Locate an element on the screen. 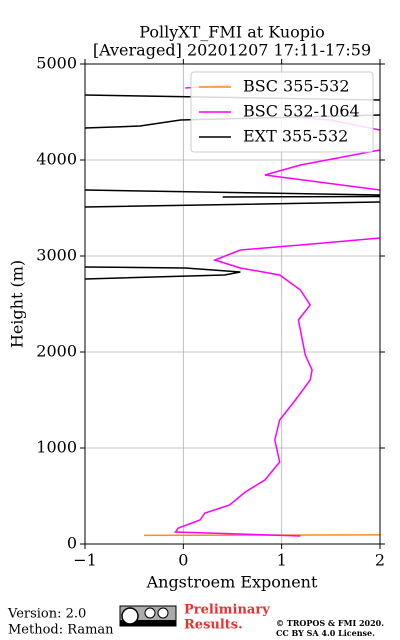 The width and height of the screenshot is (400, 640). x-tick-label: −1 is located at coordinates (85, 560).